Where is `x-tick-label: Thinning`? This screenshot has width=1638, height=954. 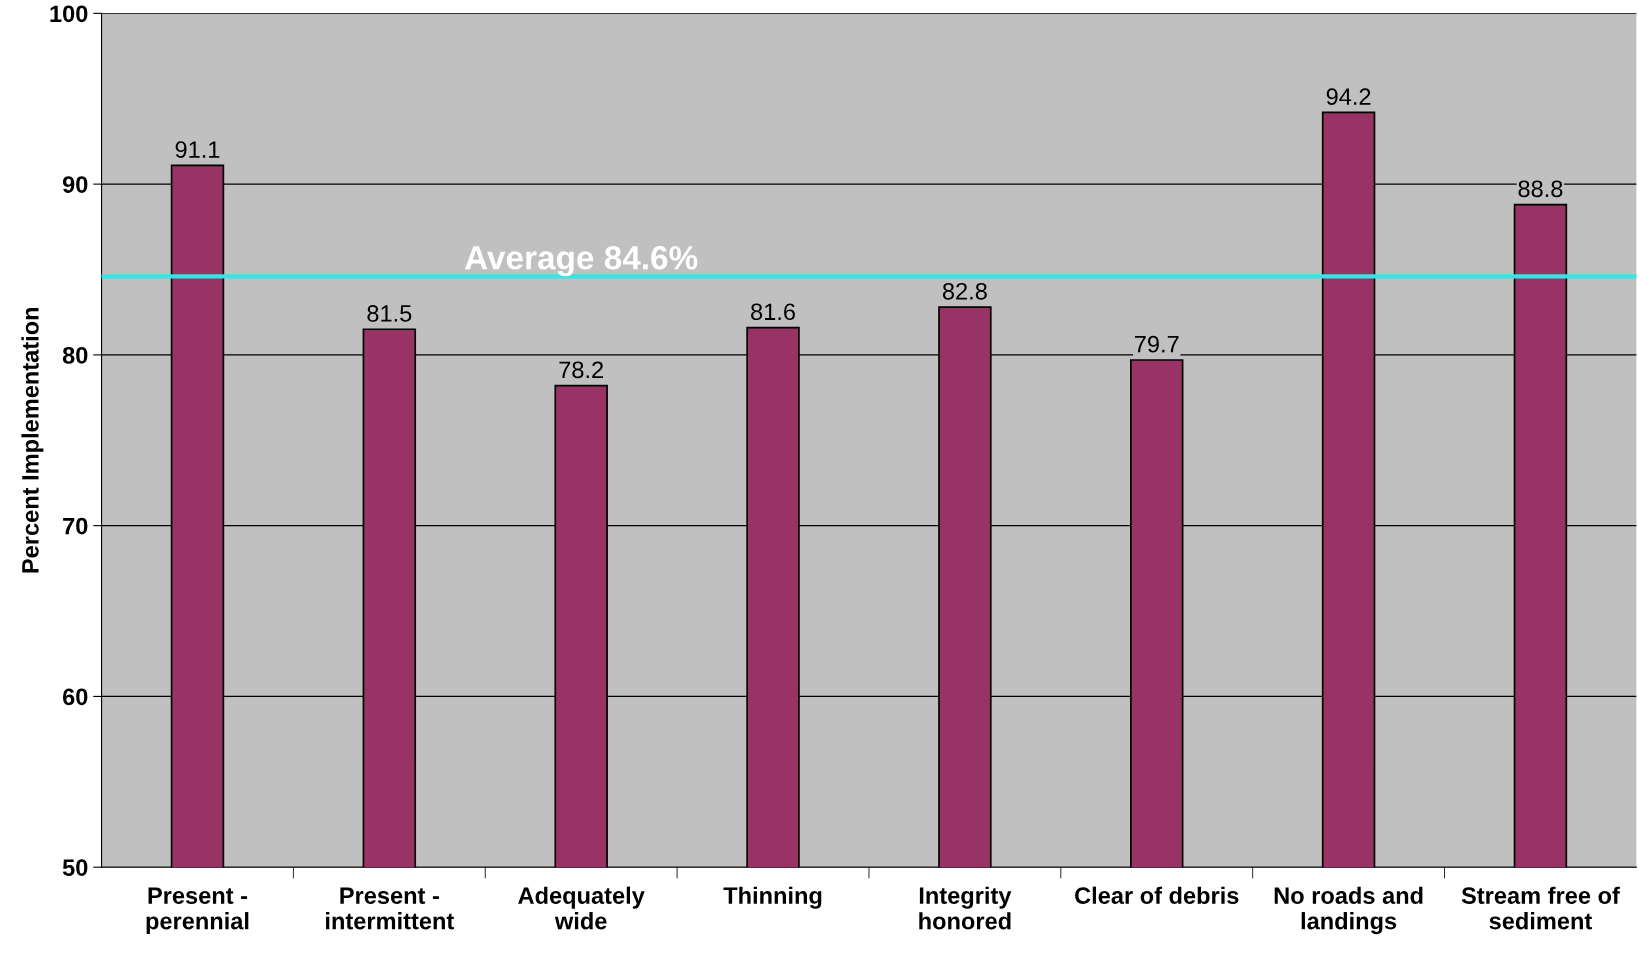
x-tick-label: Thinning is located at coordinates (772, 897).